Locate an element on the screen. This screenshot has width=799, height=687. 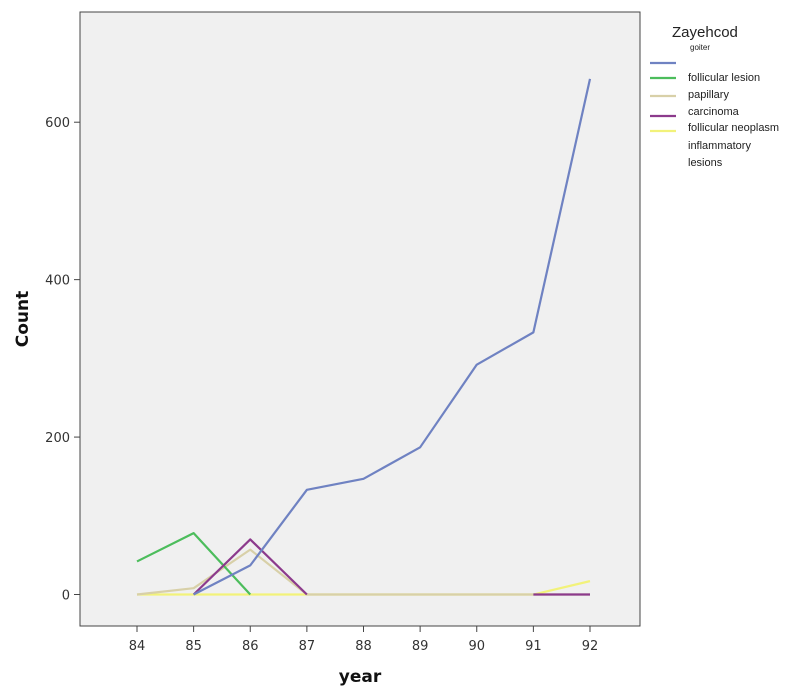
x-axis: 84 85 86 87 88 89 90 91 92 is located at coordinates (364, 640).